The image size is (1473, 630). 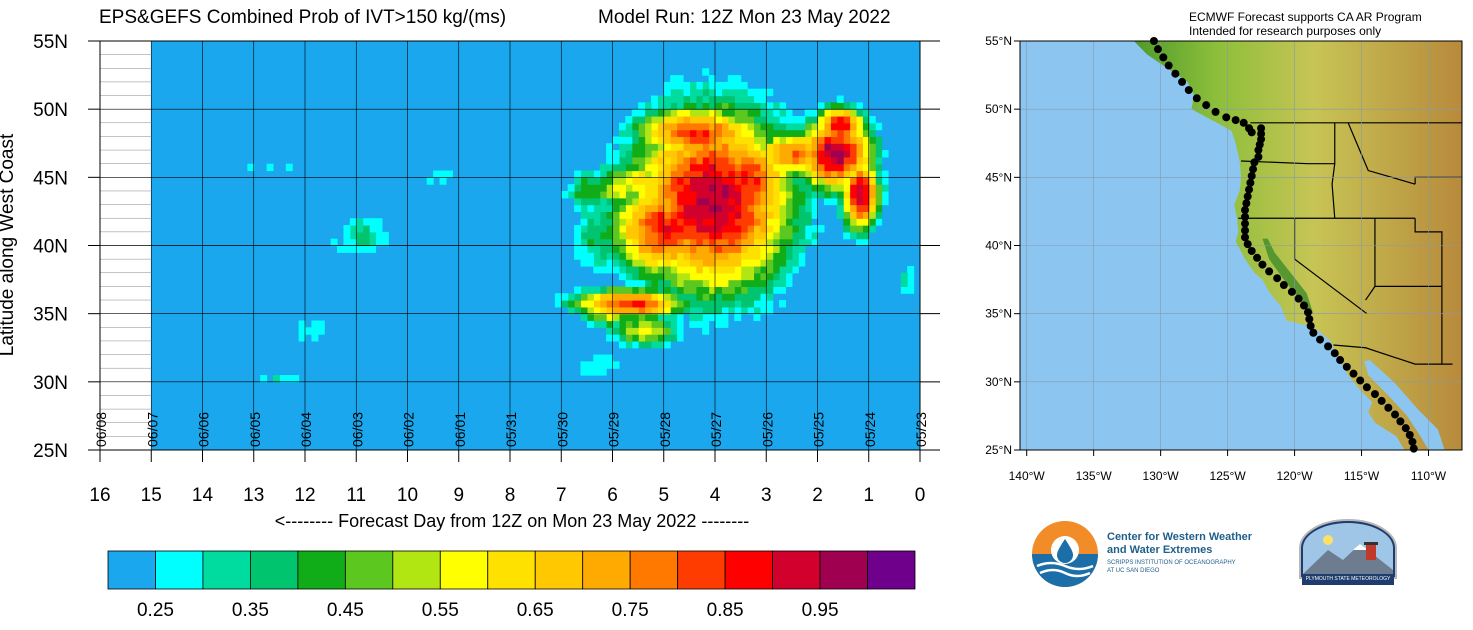 What do you see at coordinates (1305, 17) in the screenshot?
I see `map-note-line1: ECMWF Forecast supports CA AR Program` at bounding box center [1305, 17].